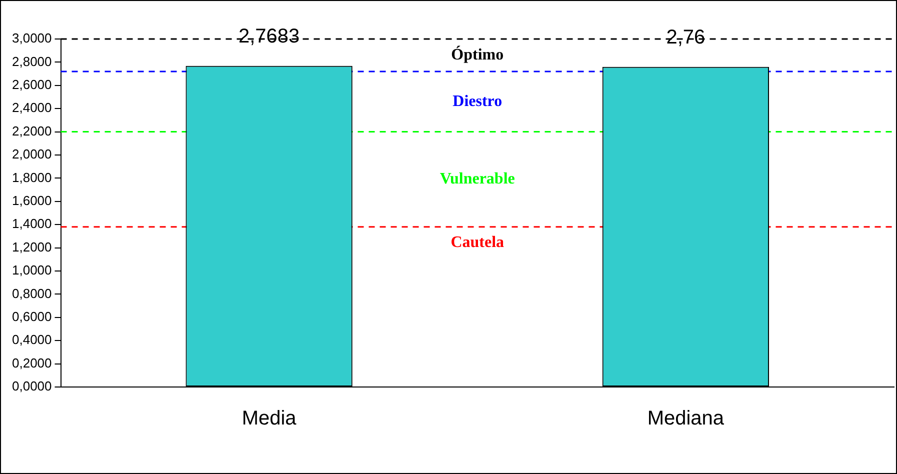 The width and height of the screenshot is (897, 474). I want to click on ref-line-label: Diestro, so click(477, 101).